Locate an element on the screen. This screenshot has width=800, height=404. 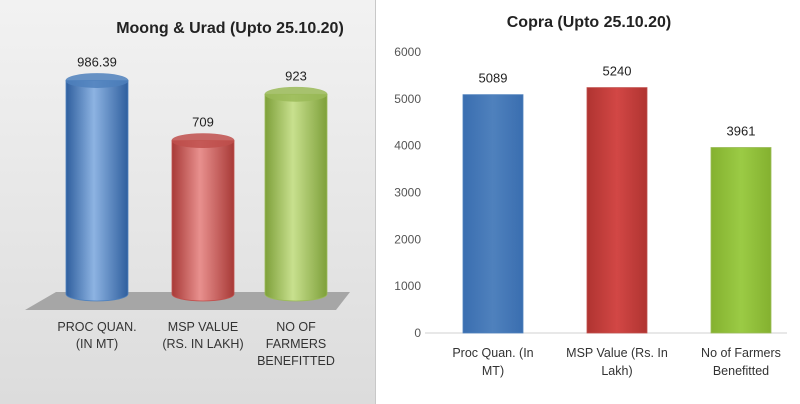
category-label: Lakh) is located at coordinates (616, 371).